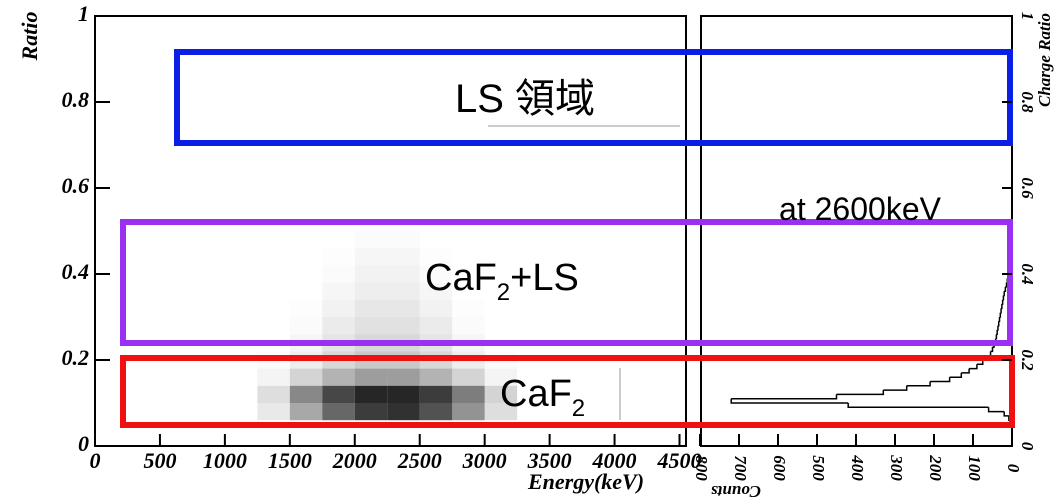 This screenshot has height=504, width=1058. What do you see at coordinates (290, 460) in the screenshot?
I see `x-tick-label: 1500` at bounding box center [290, 460].